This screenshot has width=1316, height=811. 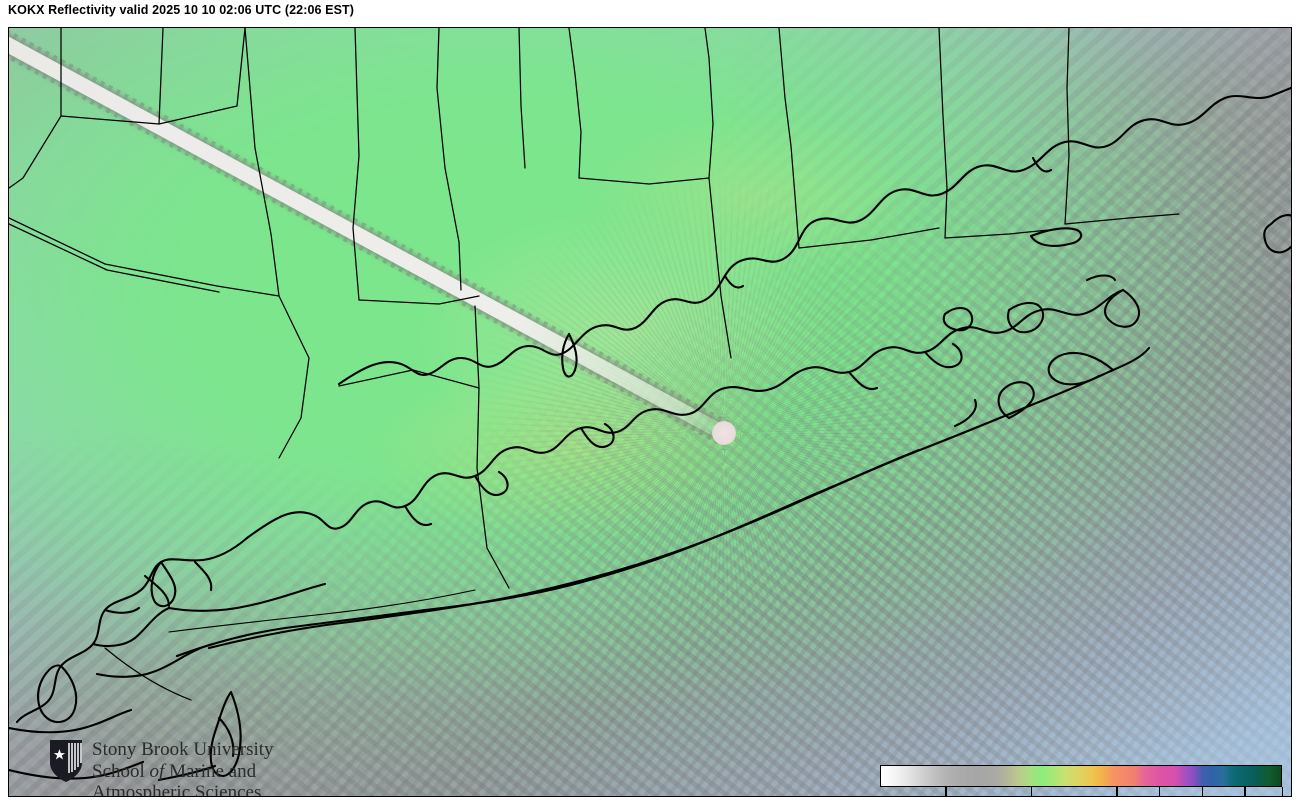 I want to click on radar-site-marker, so click(x=724, y=432).